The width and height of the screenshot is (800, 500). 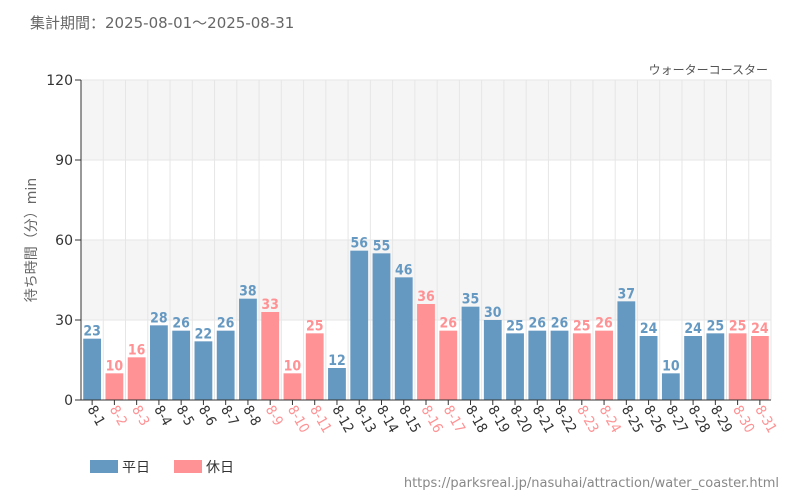 What do you see at coordinates (226, 324) in the screenshot?
I see `data-label-8-7: 26` at bounding box center [226, 324].